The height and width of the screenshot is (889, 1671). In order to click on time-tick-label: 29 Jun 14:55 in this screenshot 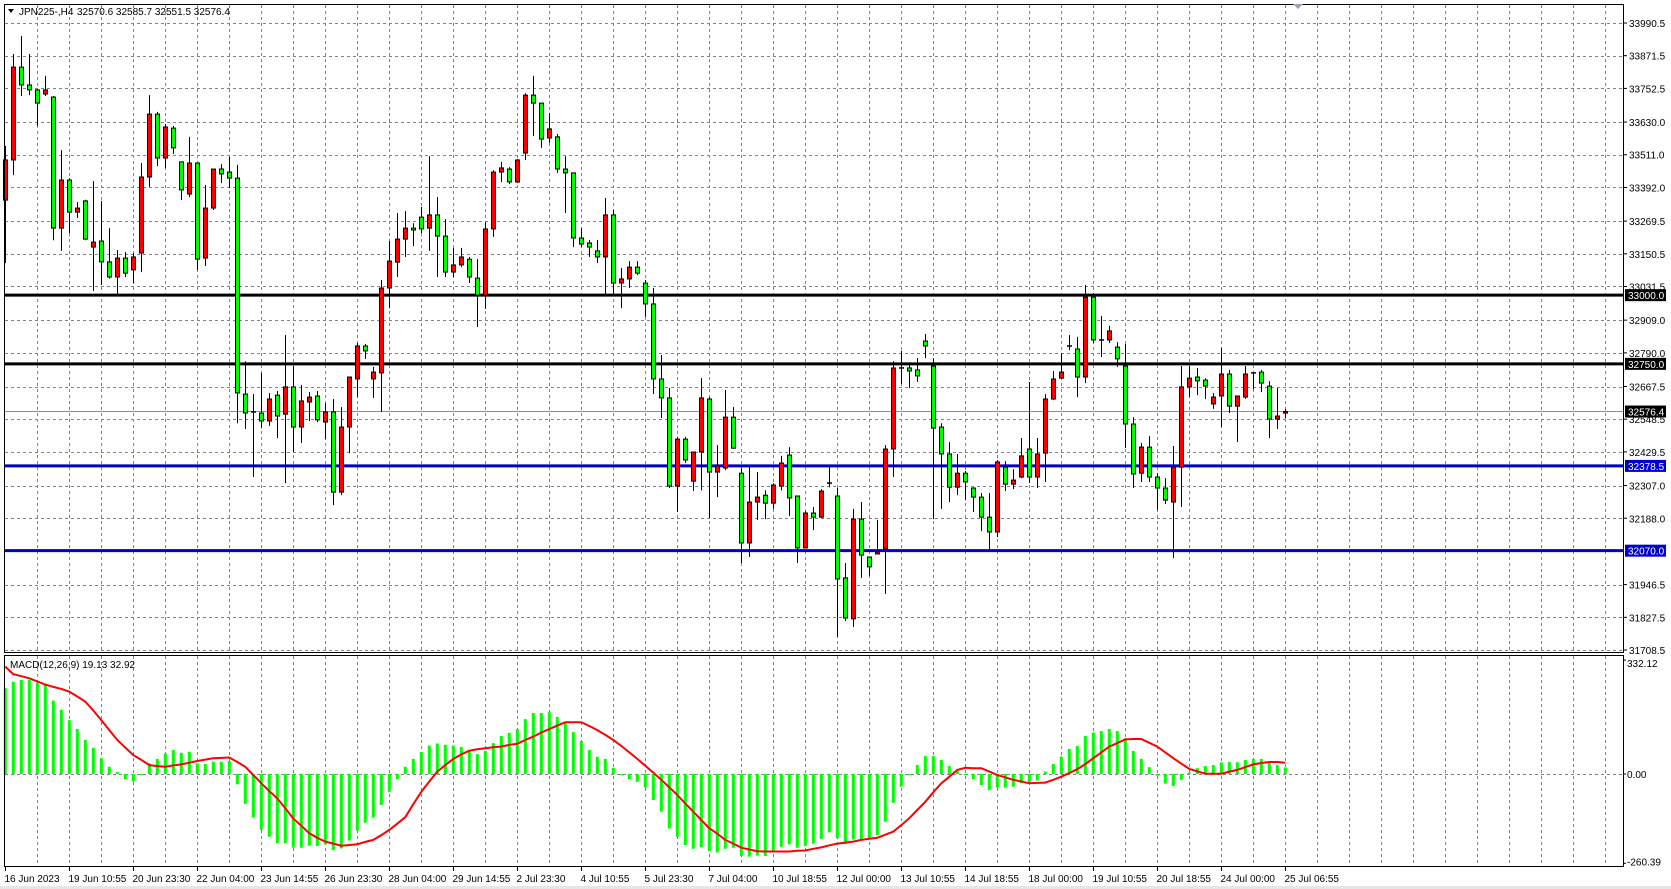, I will do `click(482, 879)`.